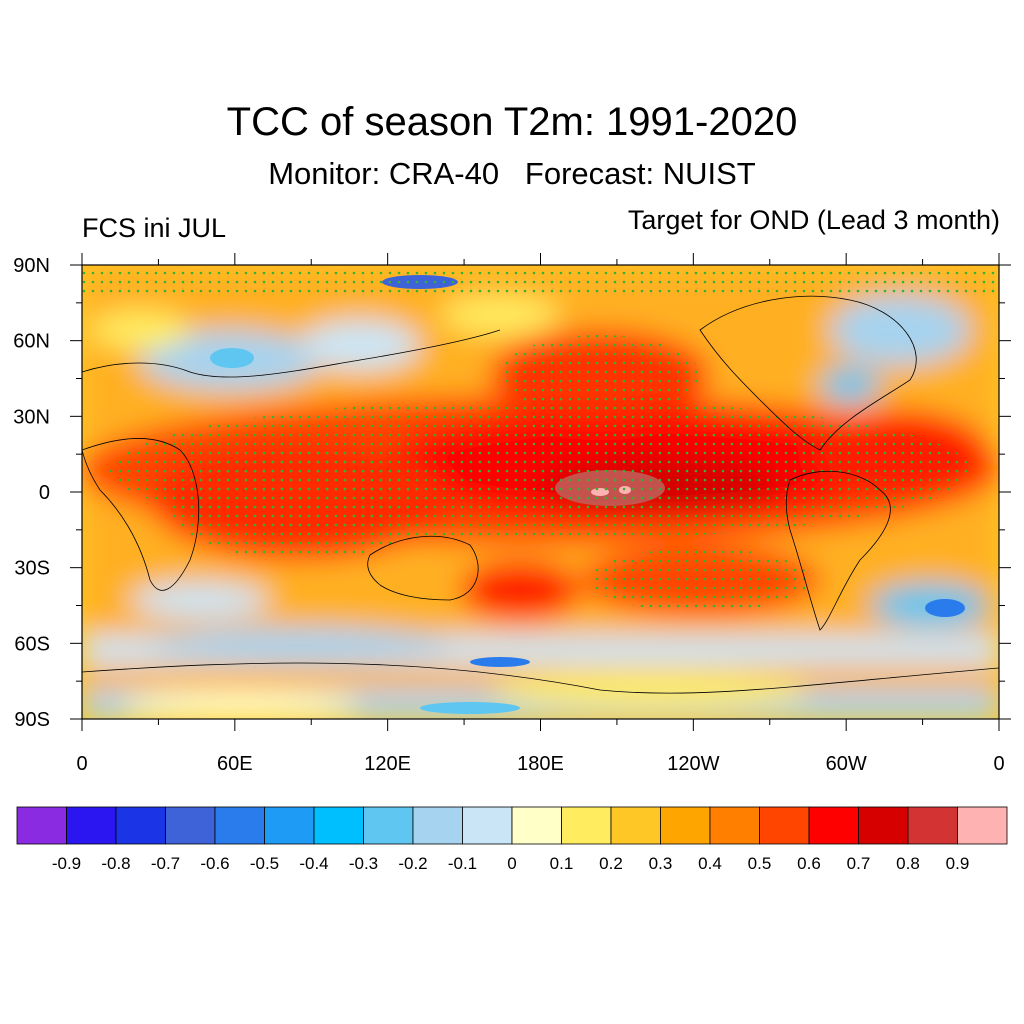  Describe the element at coordinates (710, 863) in the screenshot. I see `colorbar-label: 0.4` at that location.